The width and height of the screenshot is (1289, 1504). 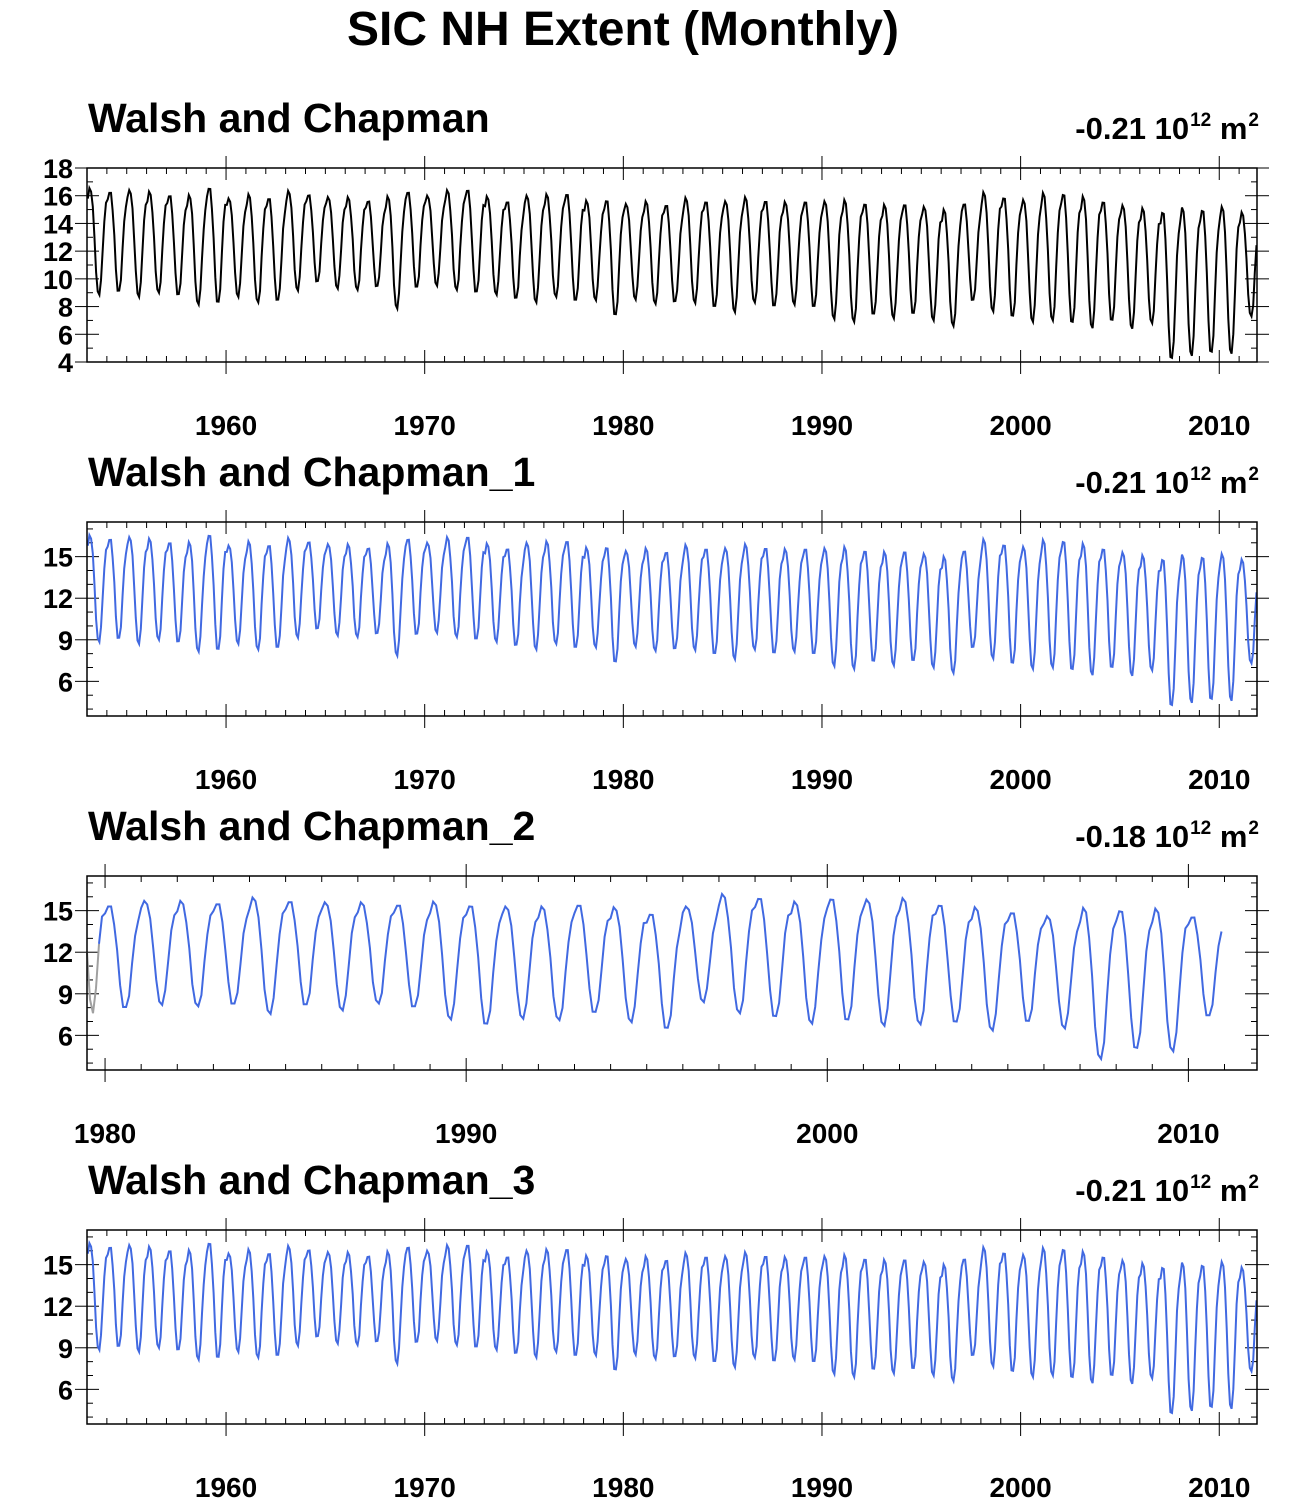 I want to click on y-tick-label: 18, so click(x=58, y=169).